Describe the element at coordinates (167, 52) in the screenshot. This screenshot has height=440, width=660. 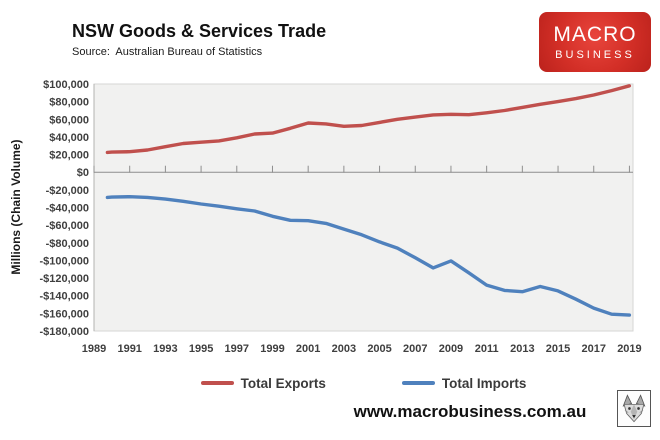
I see `source-note: Source: Australian Bureau of Statistics` at that location.